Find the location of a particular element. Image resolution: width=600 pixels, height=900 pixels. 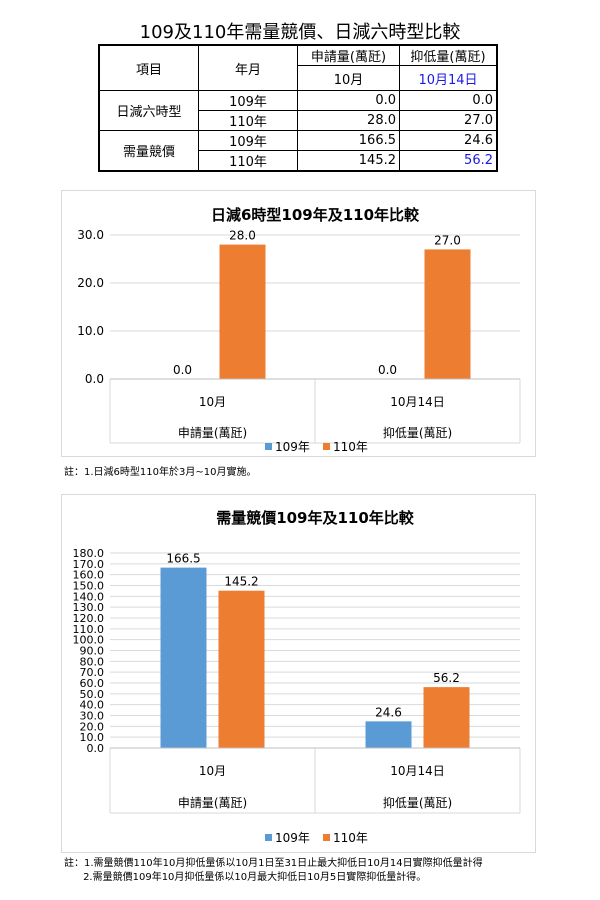

row-applied: 0.0 is located at coordinates (348, 100).